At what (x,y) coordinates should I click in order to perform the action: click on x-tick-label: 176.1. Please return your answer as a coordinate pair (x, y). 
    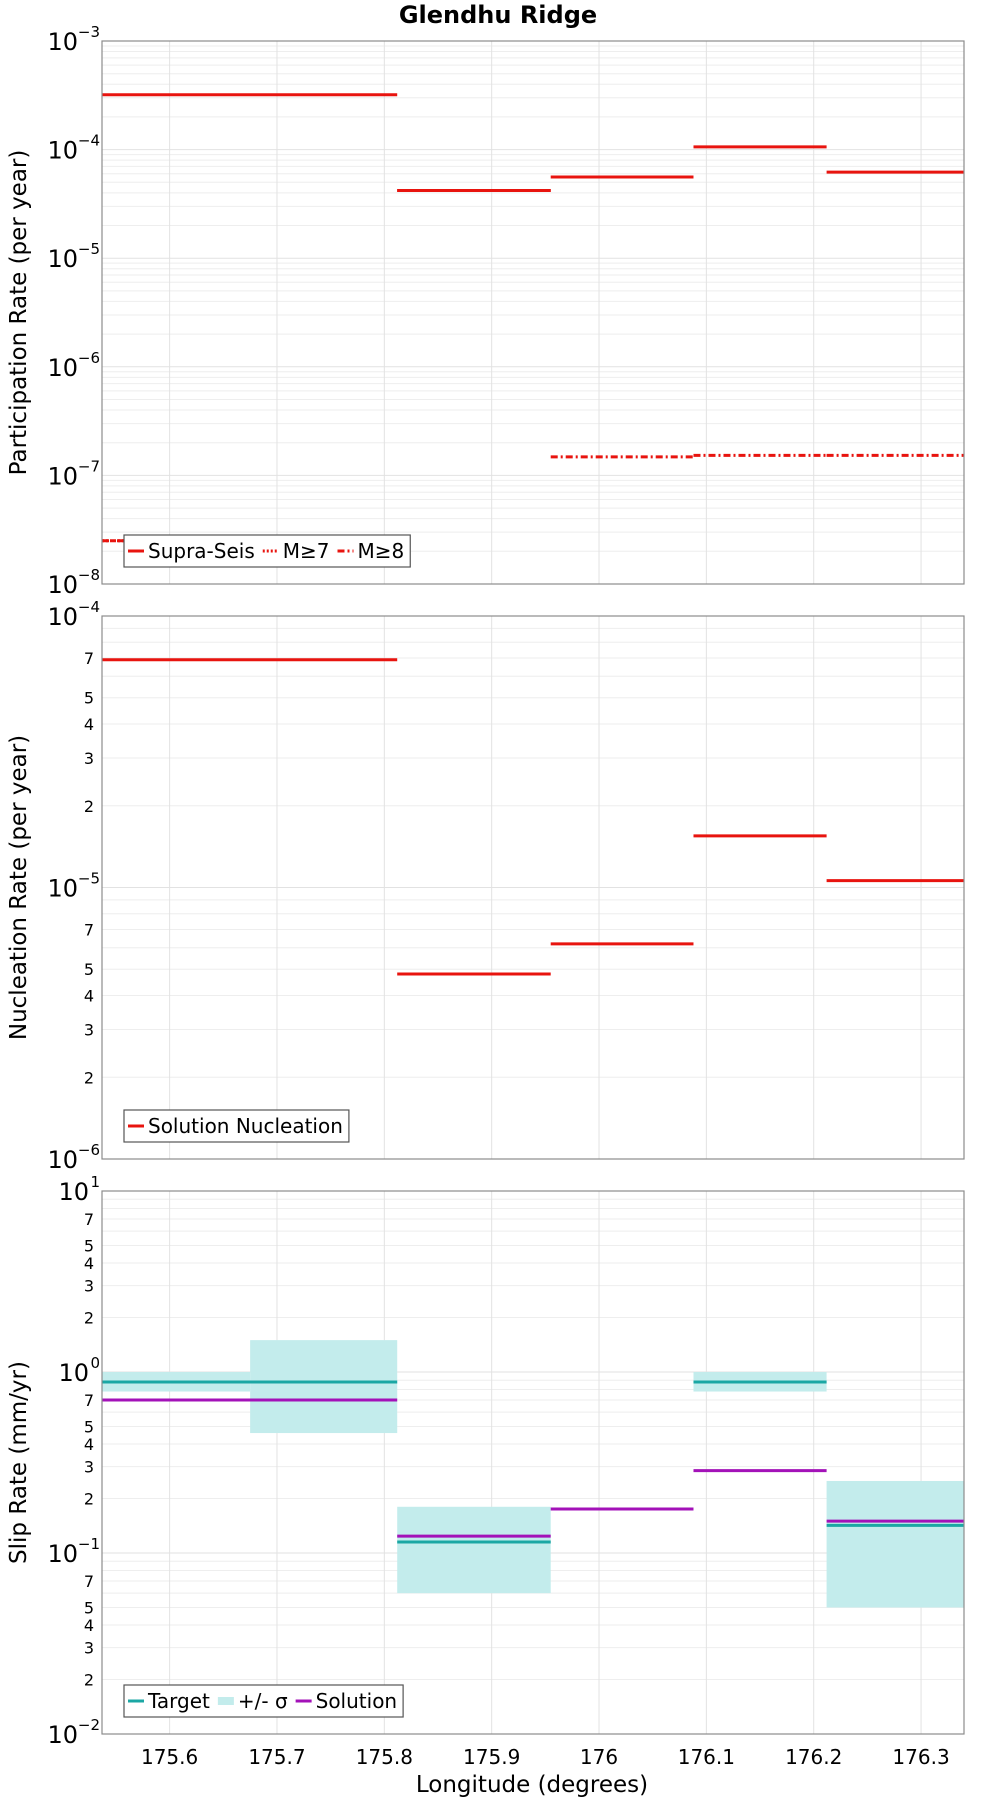
    Looking at the image, I should click on (706, 1757).